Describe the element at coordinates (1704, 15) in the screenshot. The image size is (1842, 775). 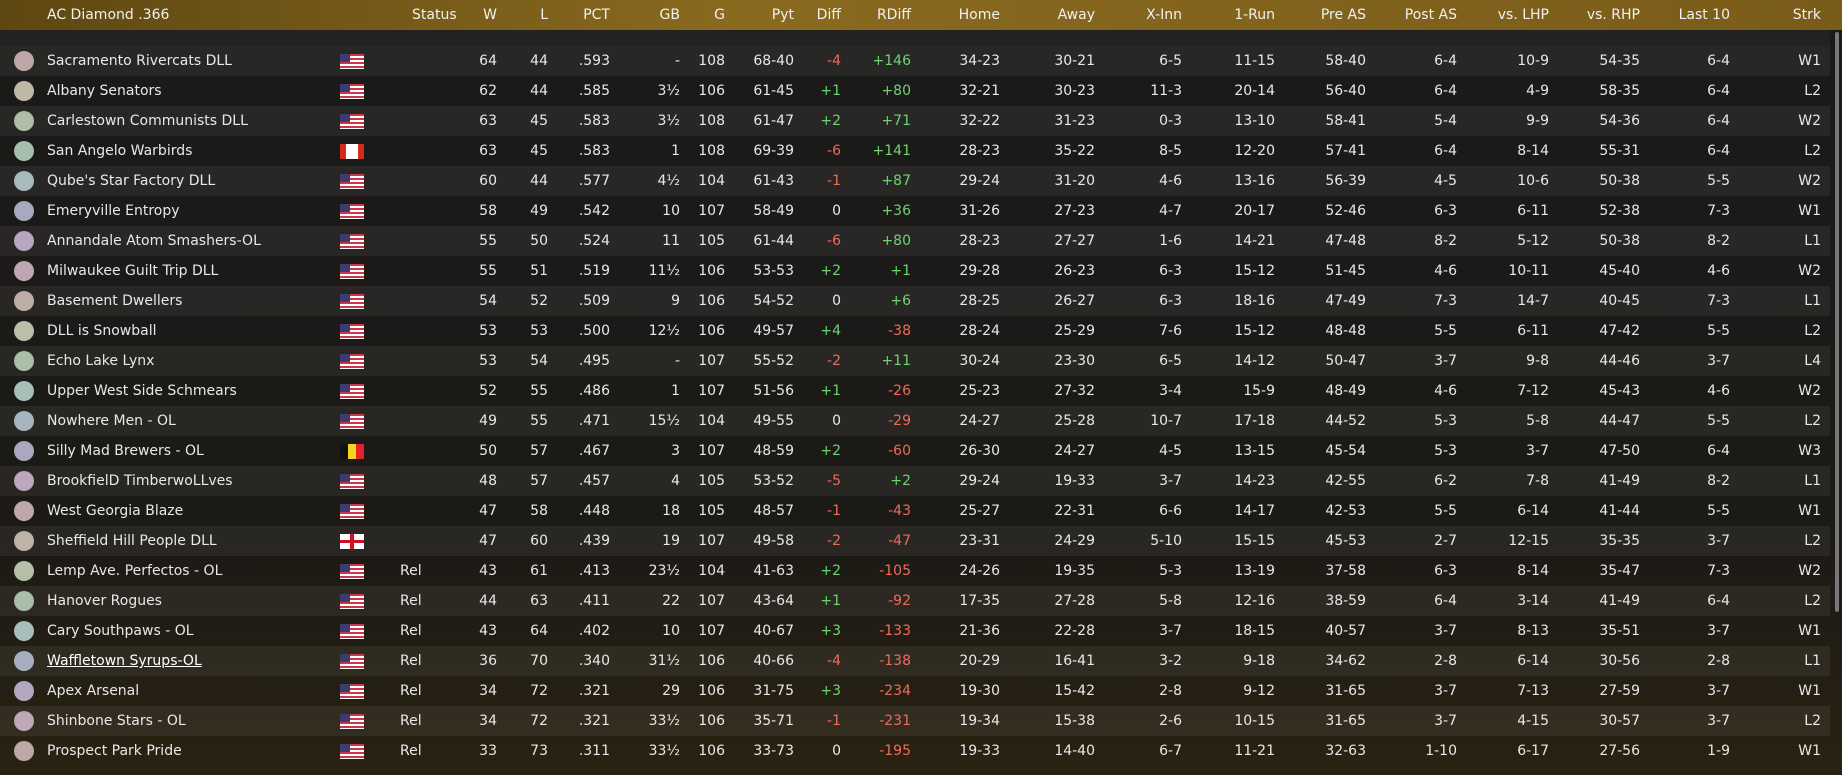
I see `header-cell: Last 10` at that location.